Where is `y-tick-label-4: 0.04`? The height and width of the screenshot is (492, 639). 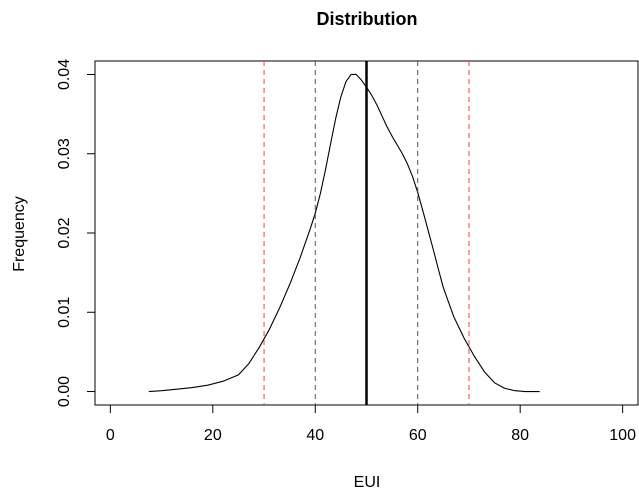
y-tick-label-4: 0.04 is located at coordinates (64, 74).